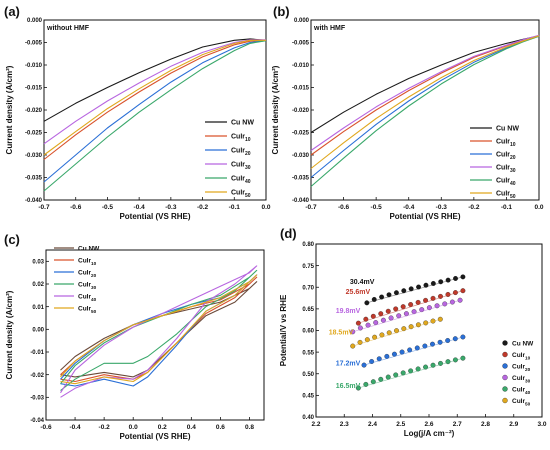  What do you see at coordinates (428, 424) in the screenshot?
I see `x-tick-label: 2.6` at bounding box center [428, 424].